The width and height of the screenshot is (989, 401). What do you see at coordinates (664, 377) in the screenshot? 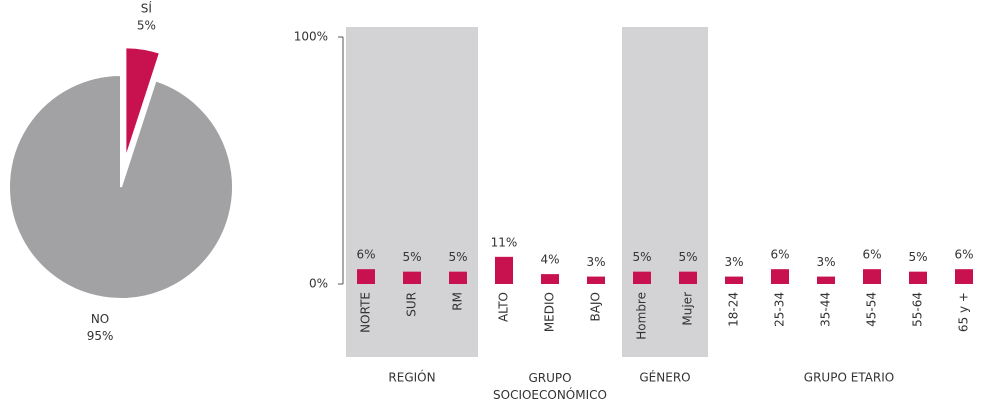
I see `group-label: GÉNERO` at bounding box center [664, 377].